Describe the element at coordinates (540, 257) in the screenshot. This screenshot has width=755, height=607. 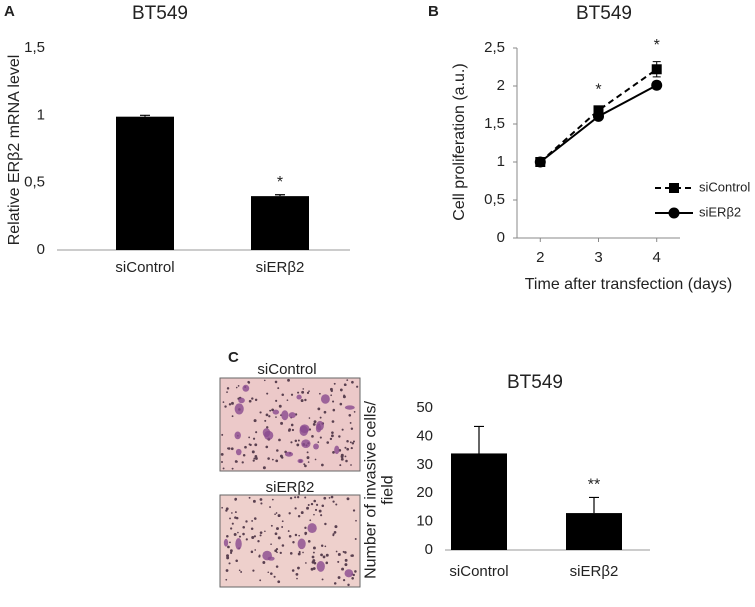
I see `x-tick-label: 2` at that location.